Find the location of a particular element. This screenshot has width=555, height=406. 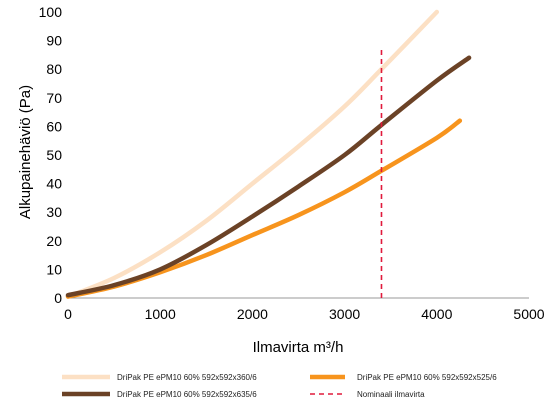

y-tick-label: 20 is located at coordinates (54, 241).